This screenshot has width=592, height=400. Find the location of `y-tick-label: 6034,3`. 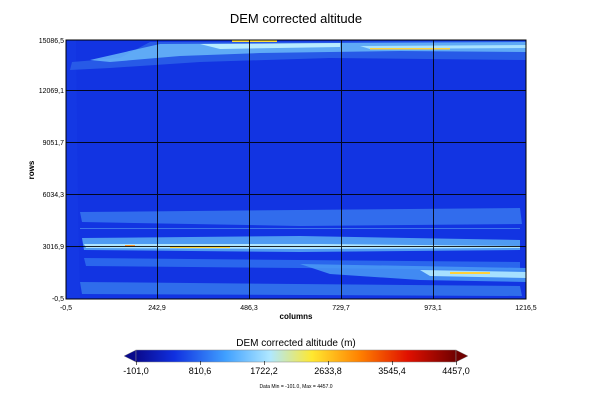

y-tick-label: 6034,3 is located at coordinates (54, 195).